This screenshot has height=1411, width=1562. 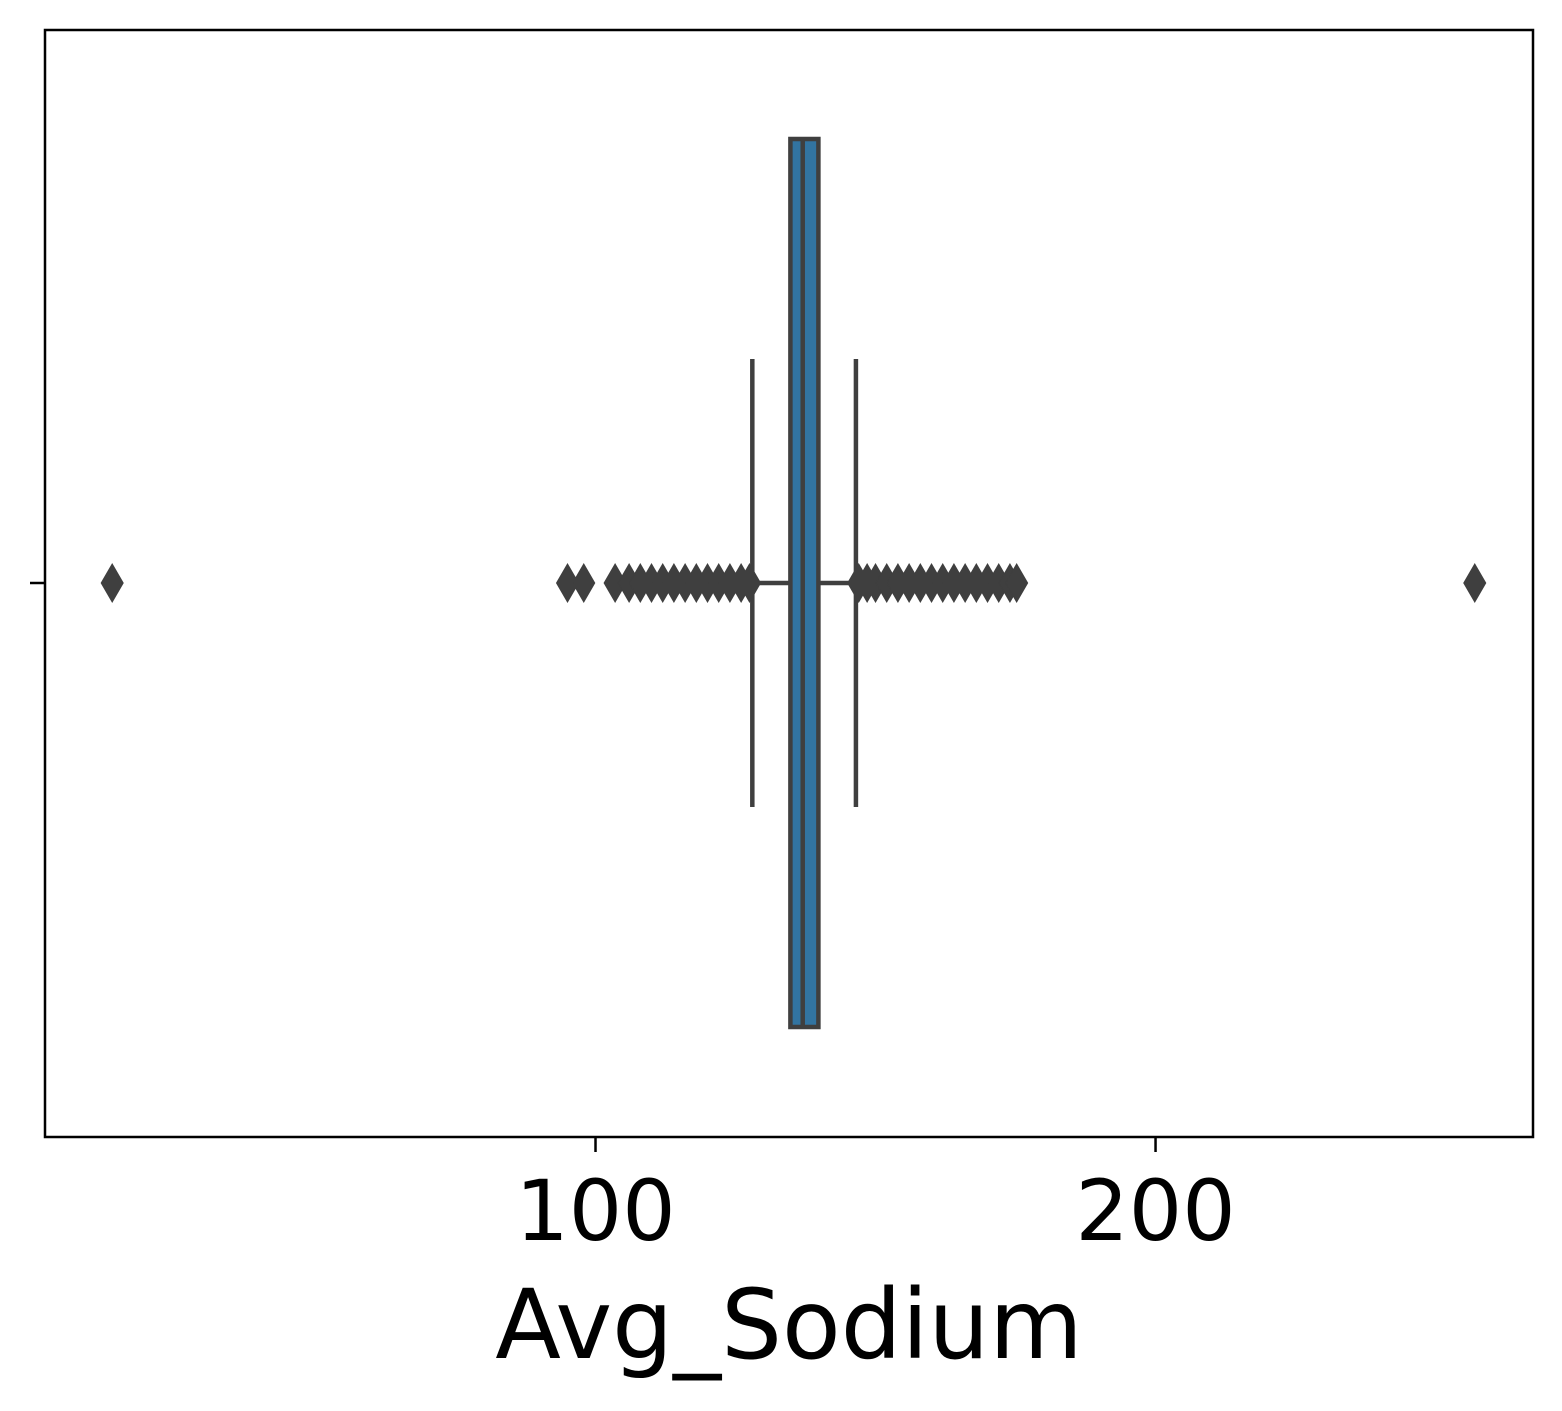 What do you see at coordinates (788, 1325) in the screenshot?
I see `x-axis-label: Avg_Sodium` at bounding box center [788, 1325].